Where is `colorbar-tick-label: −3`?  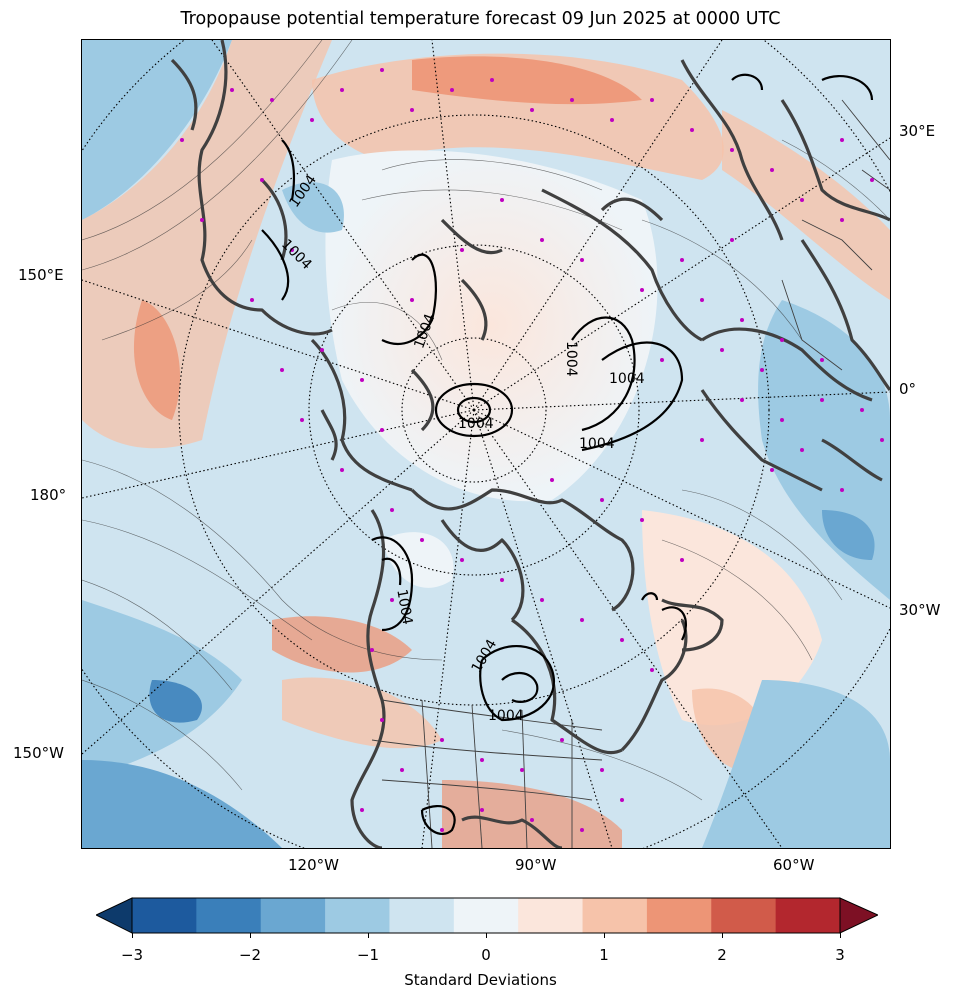 colorbar-tick-label: −3 is located at coordinates (132, 955).